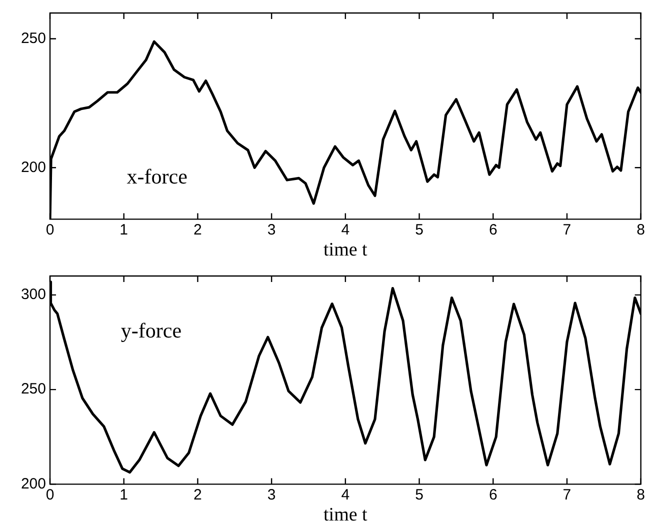 This screenshot has height=529, width=647. I want to click on y-tick-label: 300, so click(33, 295).